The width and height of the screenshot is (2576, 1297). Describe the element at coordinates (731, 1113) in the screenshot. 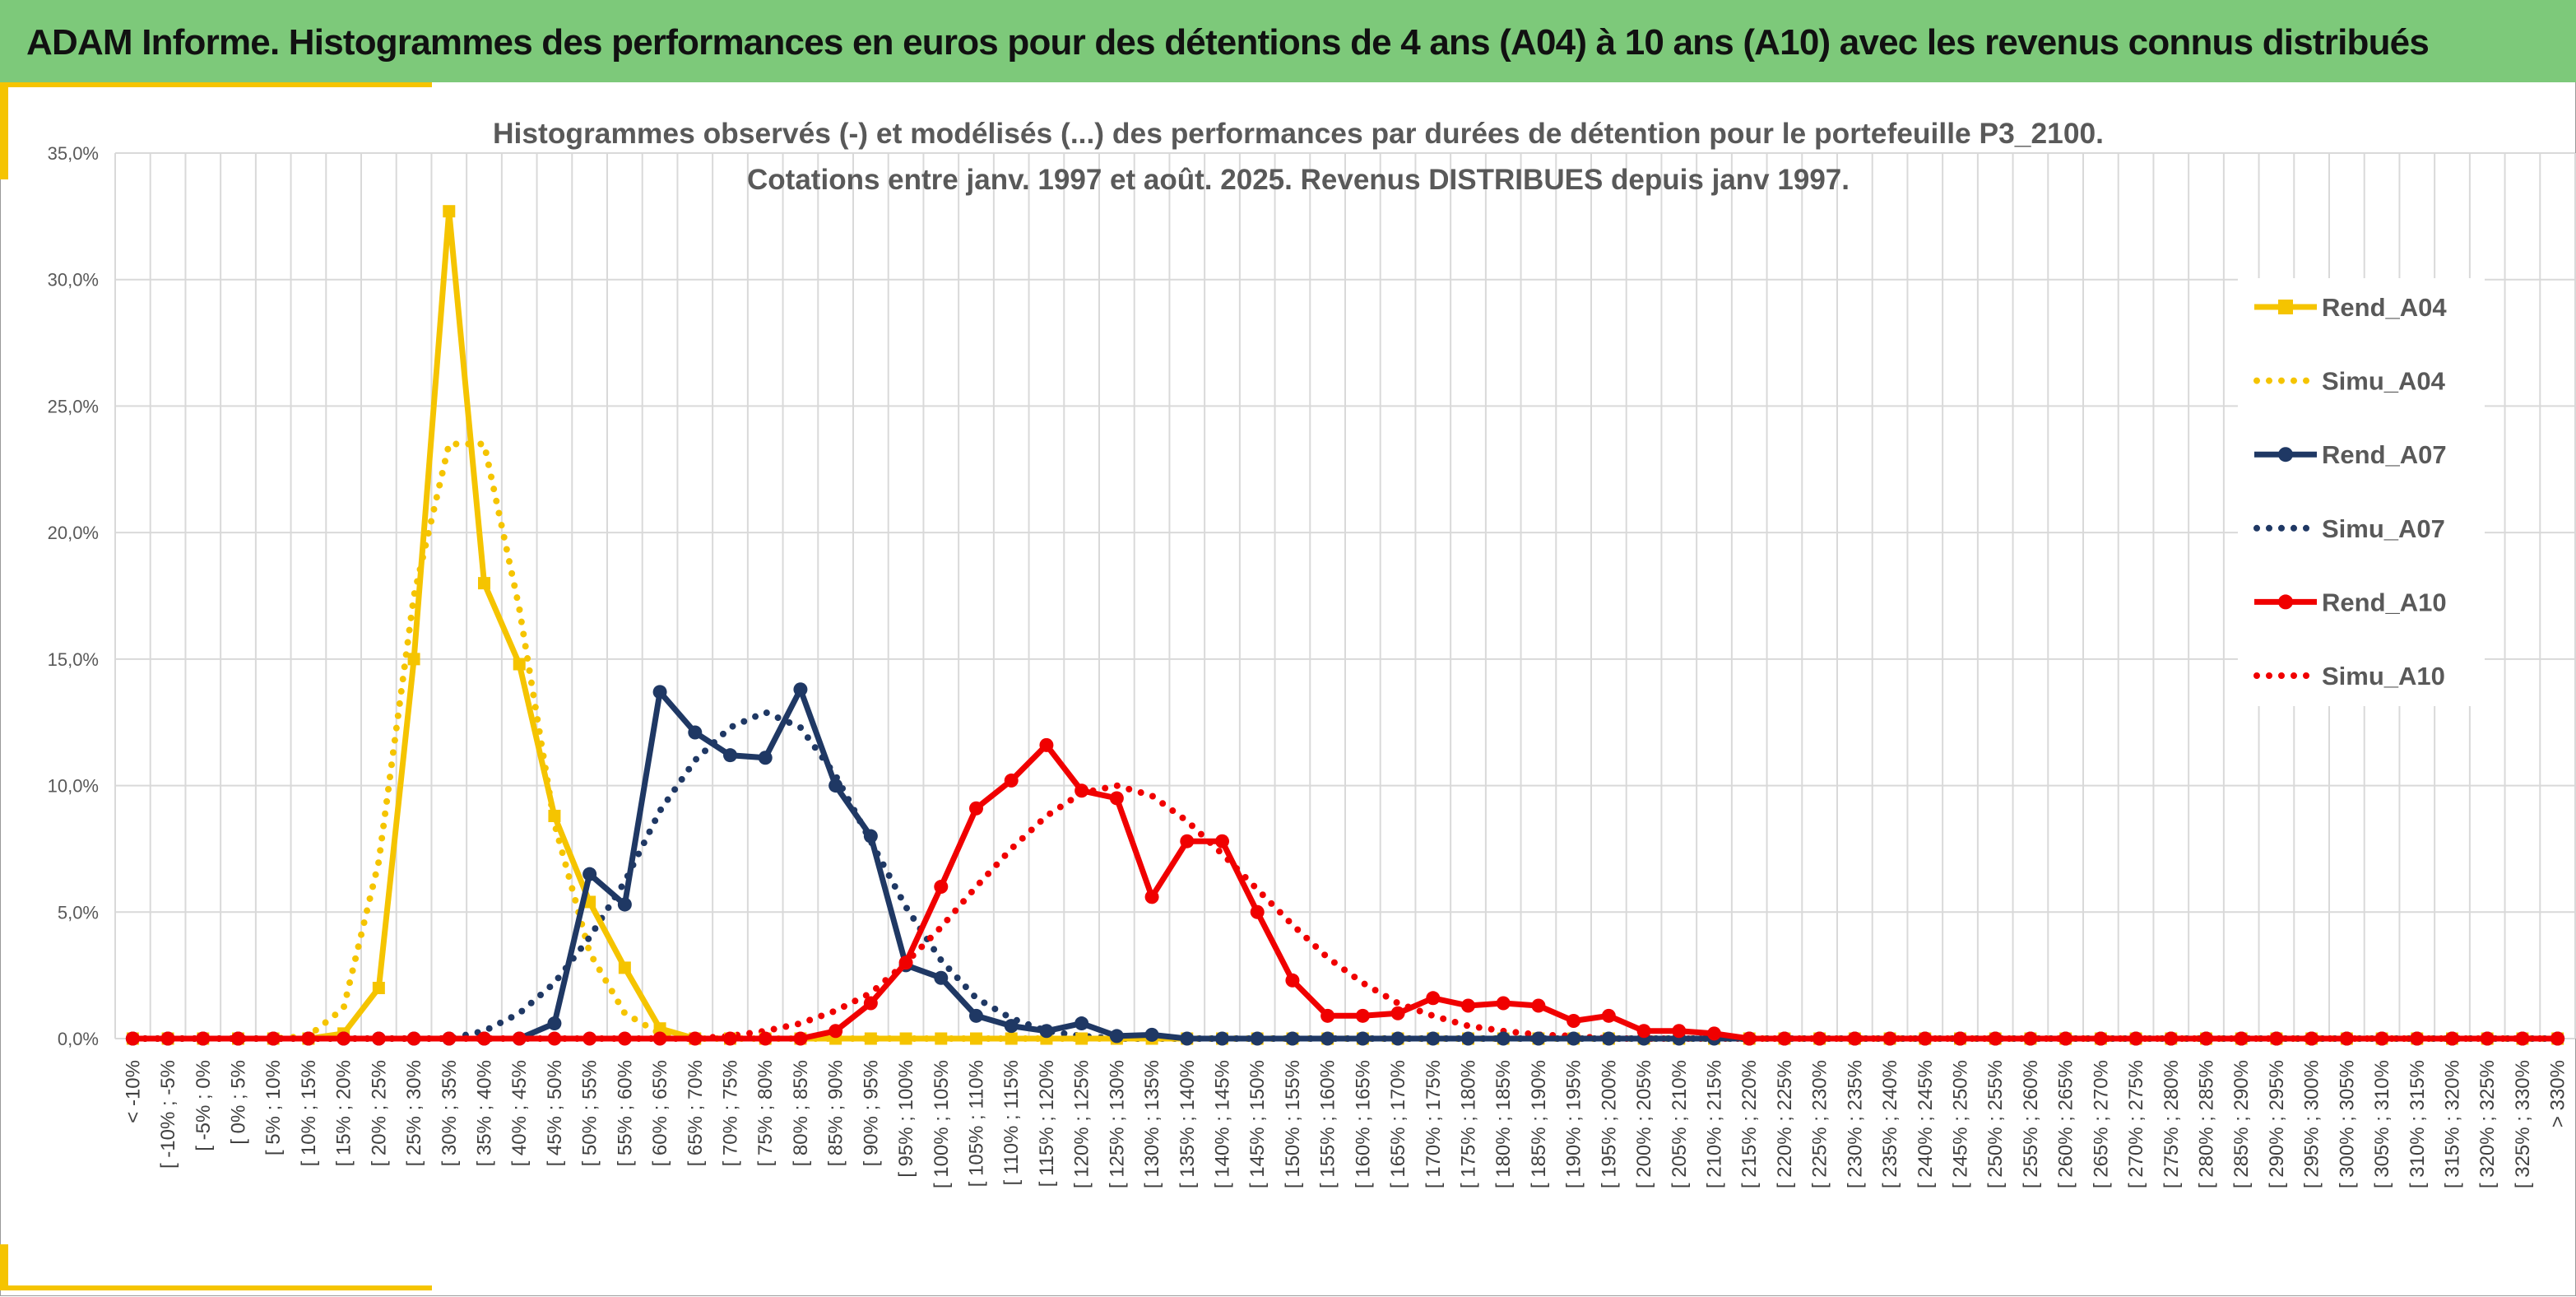

I see `x-tick-label: [ 70% ; 75%` at that location.